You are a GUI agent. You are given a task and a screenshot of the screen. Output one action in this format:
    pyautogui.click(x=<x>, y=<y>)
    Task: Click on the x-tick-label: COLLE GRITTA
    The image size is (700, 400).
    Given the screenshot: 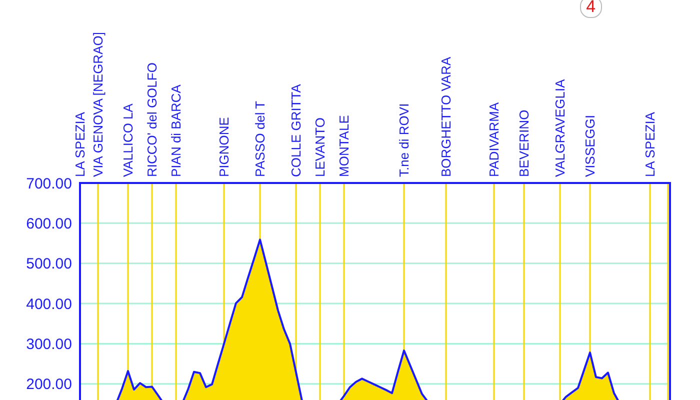 What is the action you would take?
    pyautogui.click(x=296, y=130)
    